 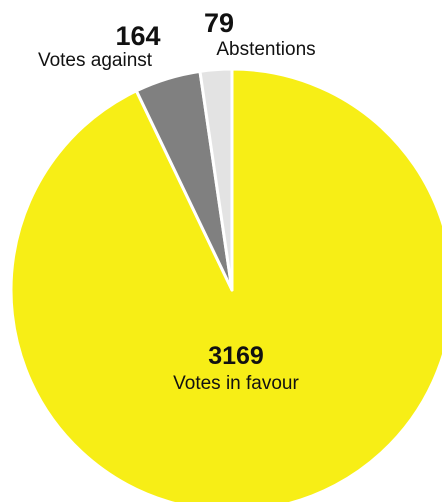 I want to click on against-value: 164, so click(x=137, y=36).